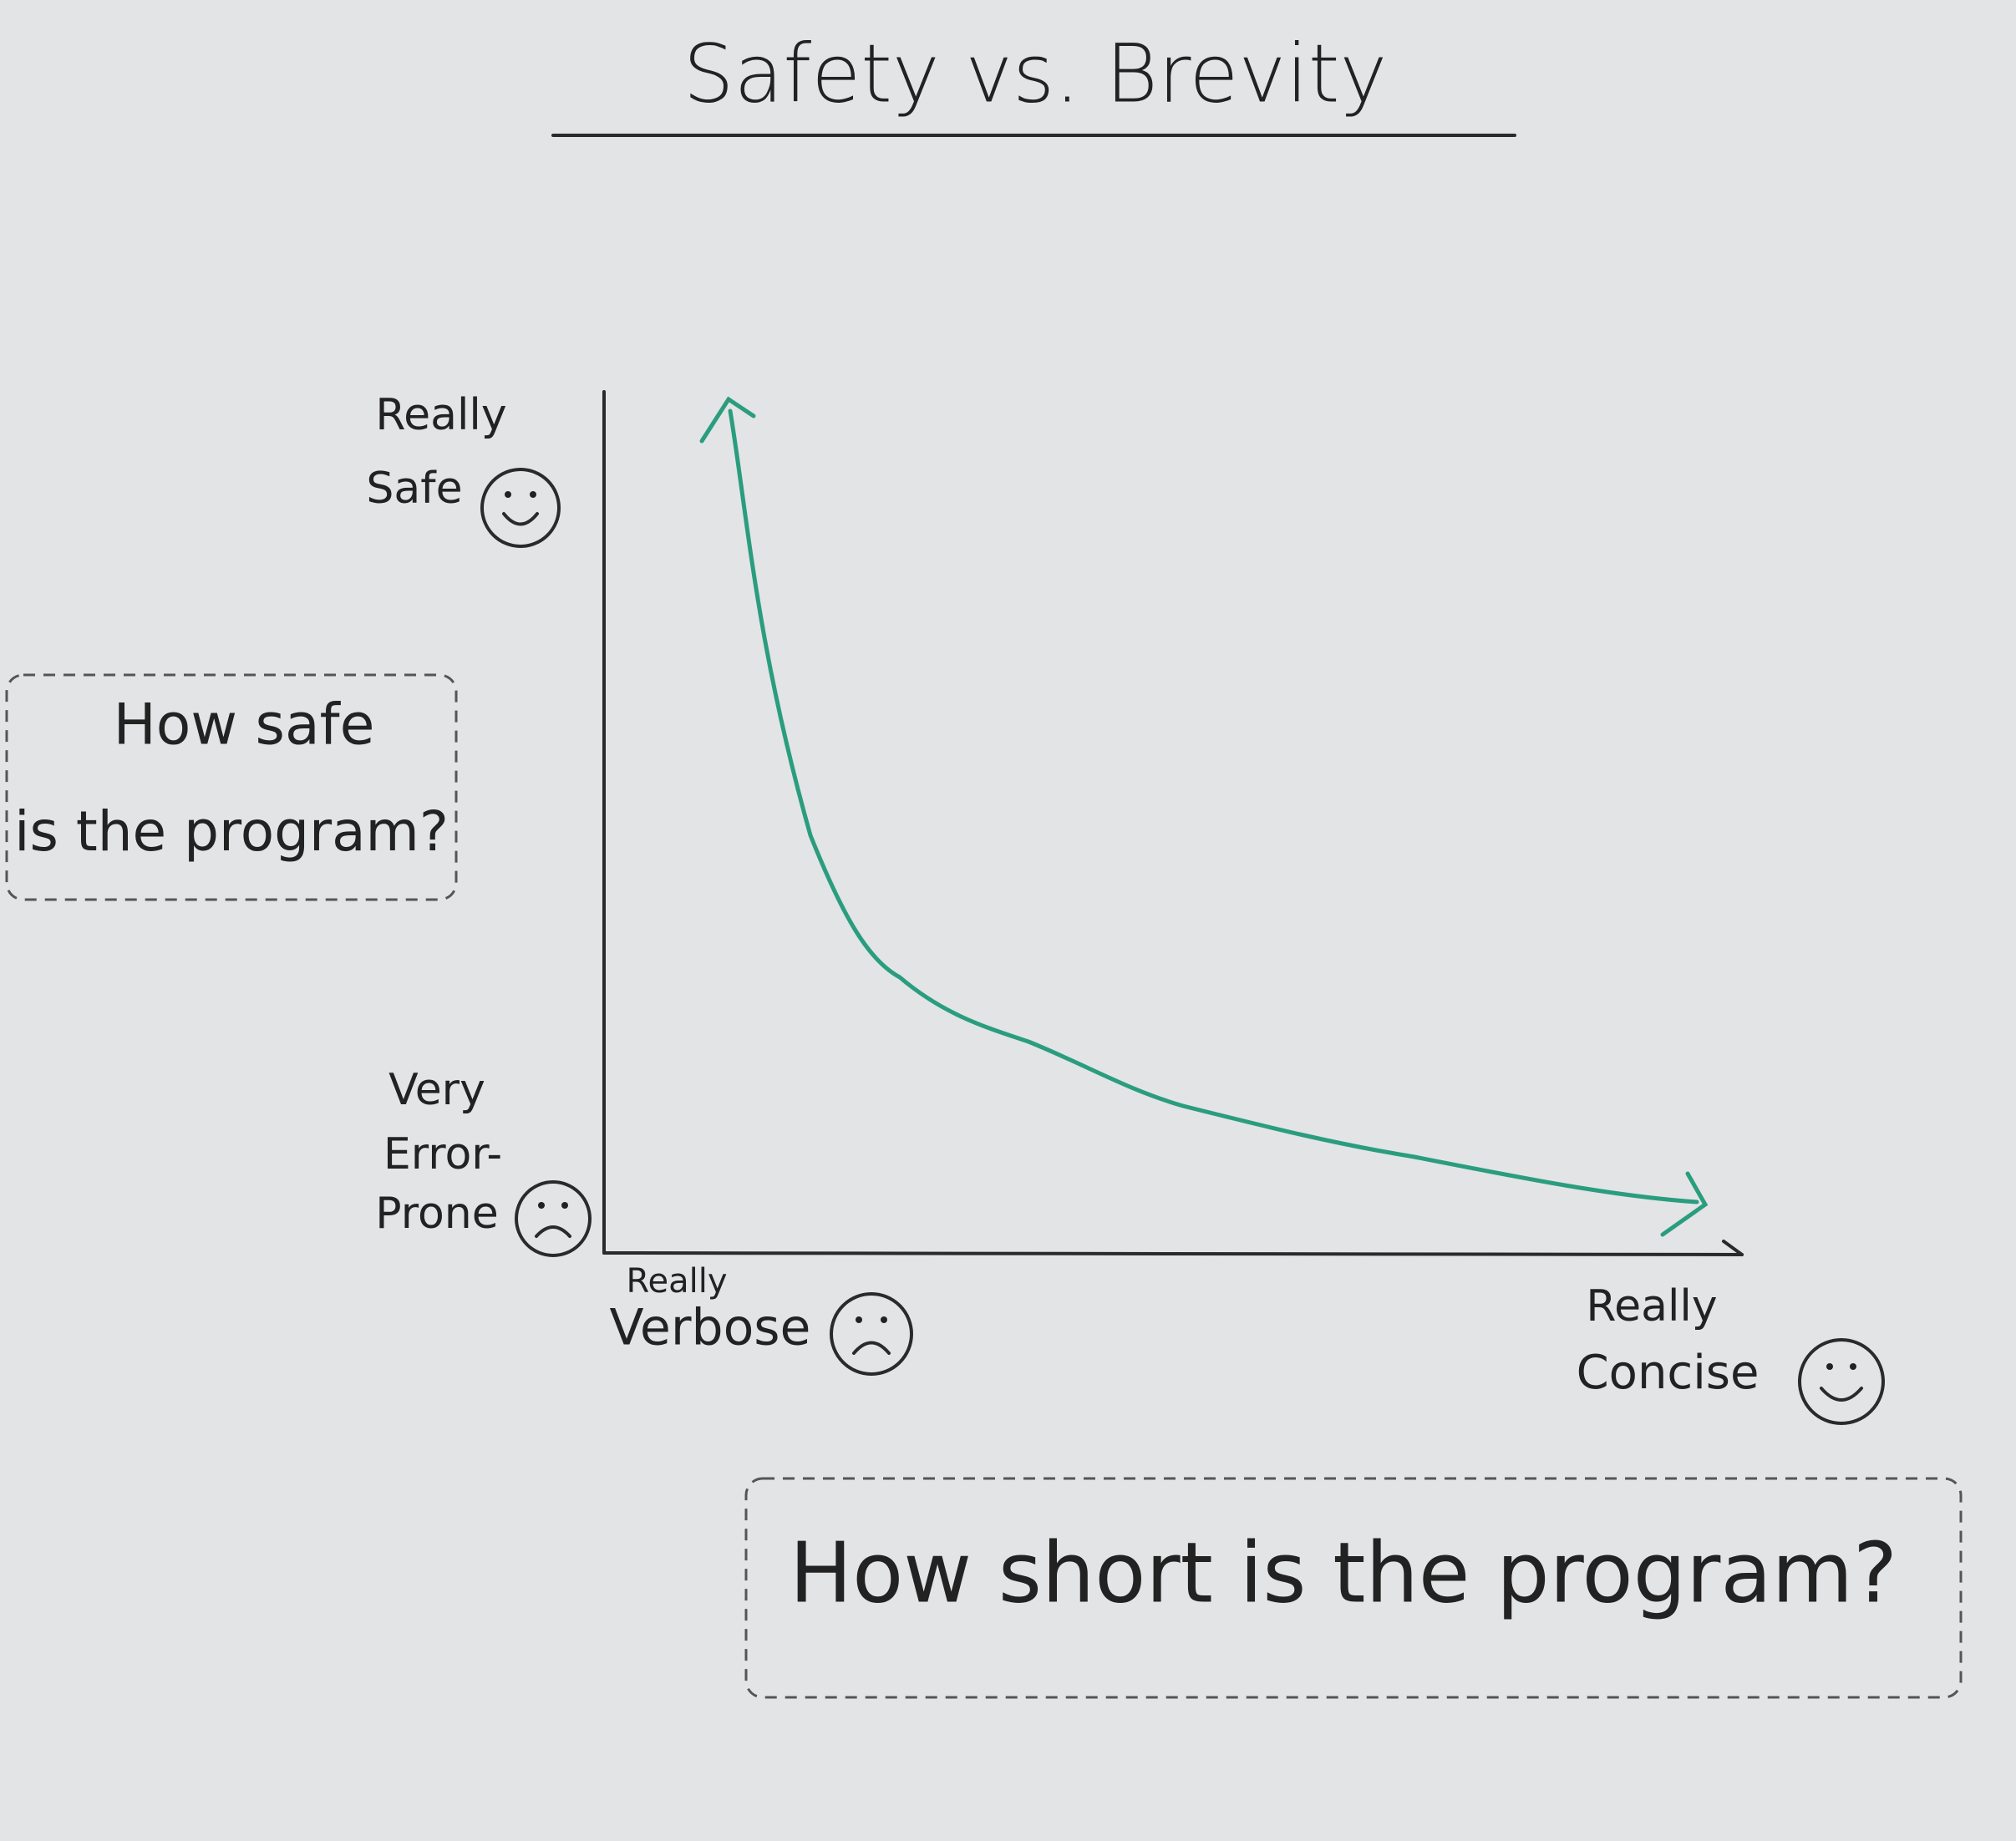 Image resolution: width=2016 pixels, height=1841 pixels. What do you see at coordinates (244, 725) in the screenshot?
I see `y-axis-title: How safe` at bounding box center [244, 725].